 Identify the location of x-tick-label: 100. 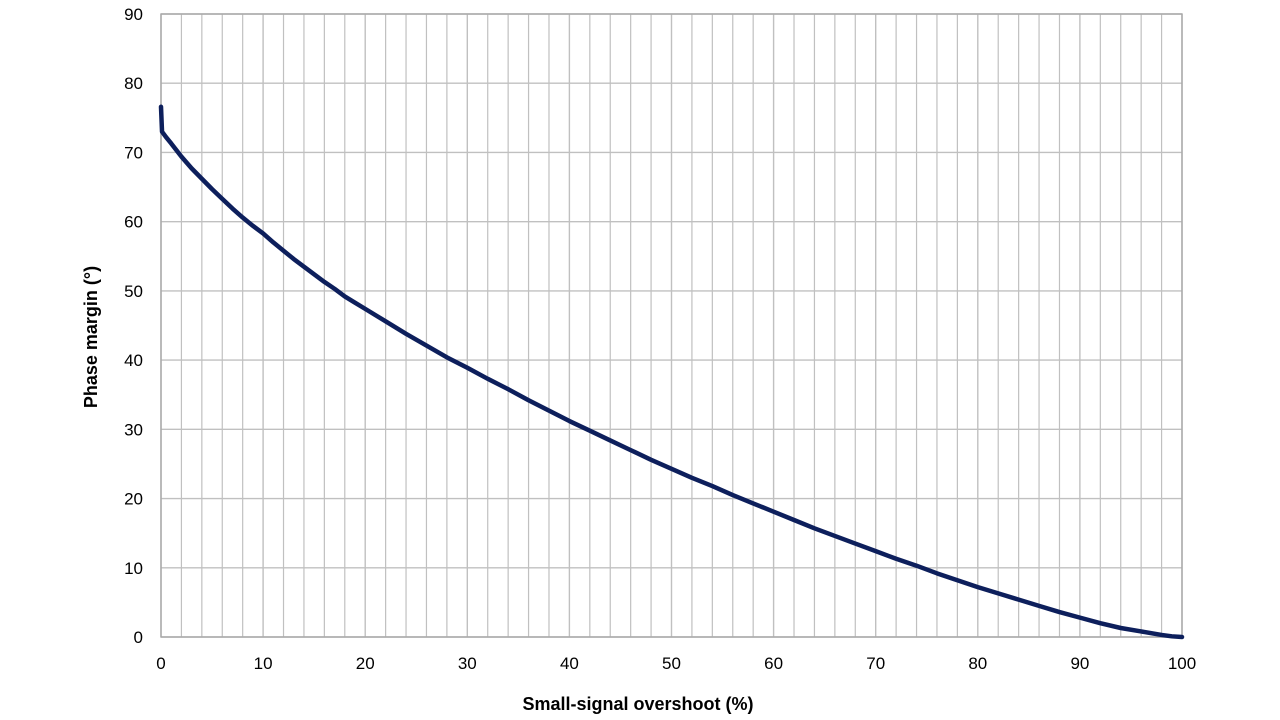
(1182, 663).